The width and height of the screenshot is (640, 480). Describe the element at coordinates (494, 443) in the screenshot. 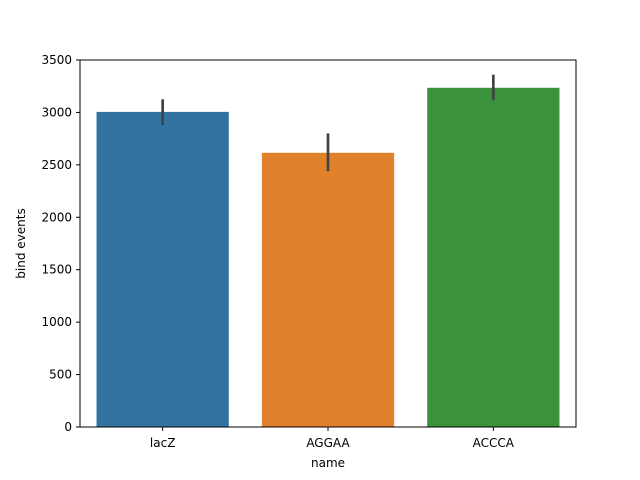

I see `x-tick-label: ACCCA` at that location.